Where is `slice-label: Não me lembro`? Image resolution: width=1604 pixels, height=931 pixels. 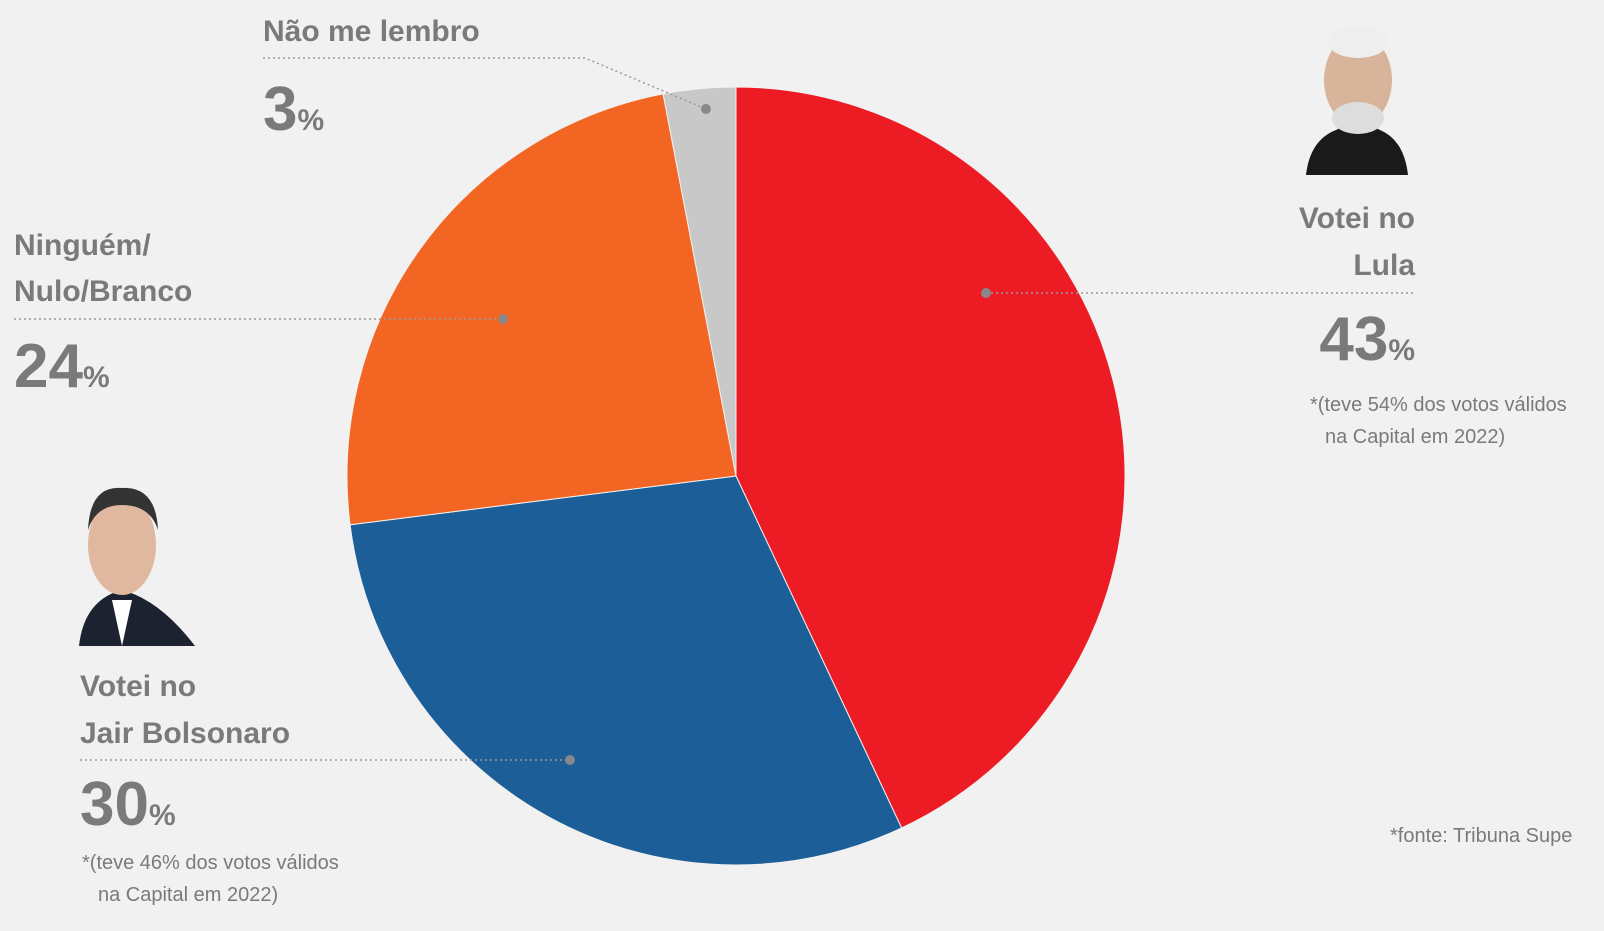 slice-label: Não me lembro is located at coordinates (371, 31).